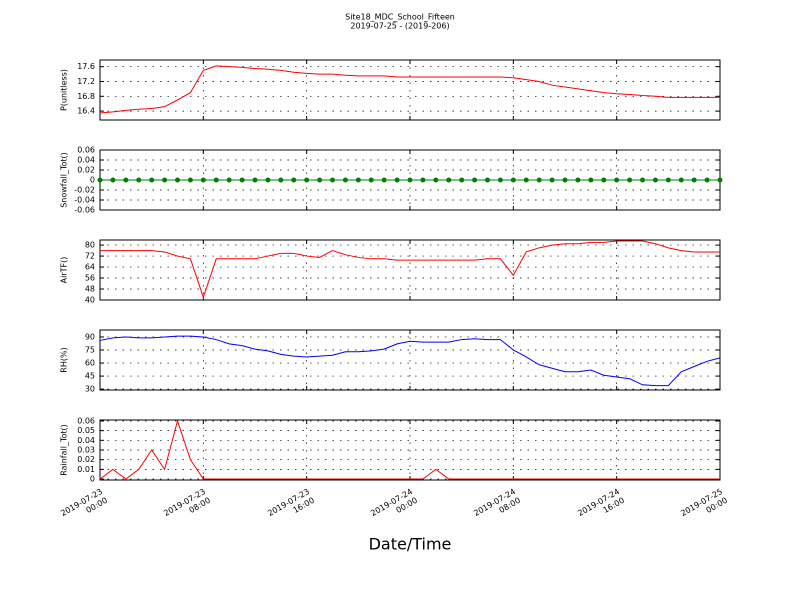 This screenshot has height=600, width=800. Describe the element at coordinates (90, 336) in the screenshot. I see `y-tick-label: 90` at that location.